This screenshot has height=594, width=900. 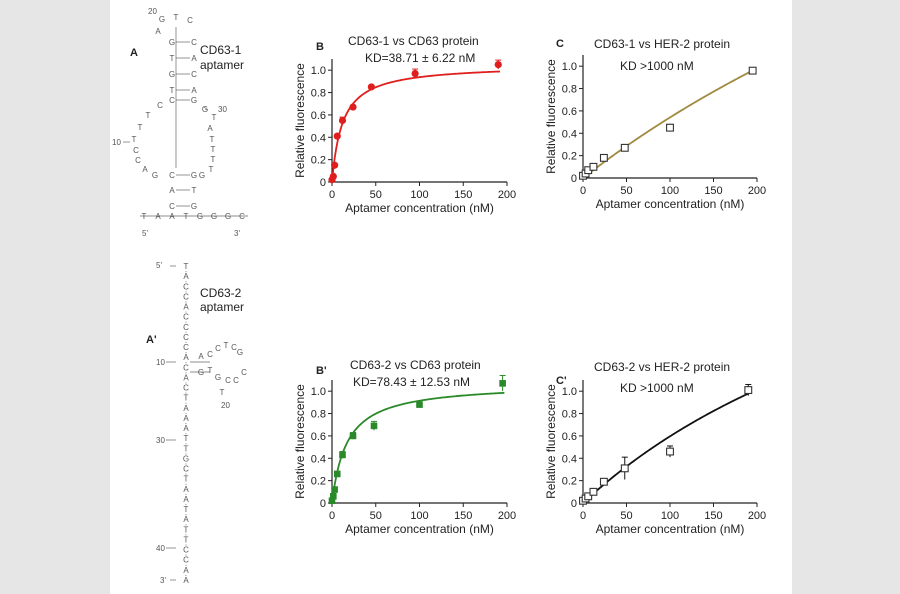 What do you see at coordinates (318, 116) in the screenshot?
I see `y-tick-label: 0.6` at bounding box center [318, 116].